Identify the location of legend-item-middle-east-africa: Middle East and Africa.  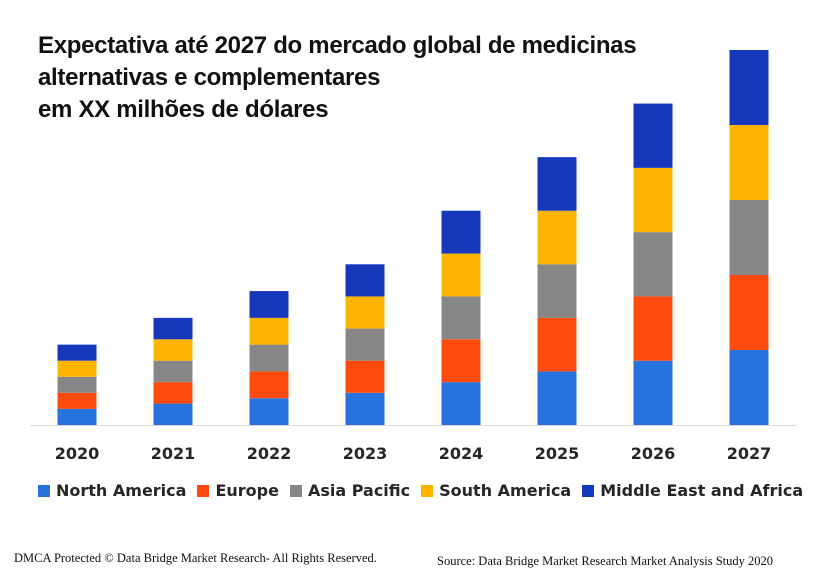
(692, 490).